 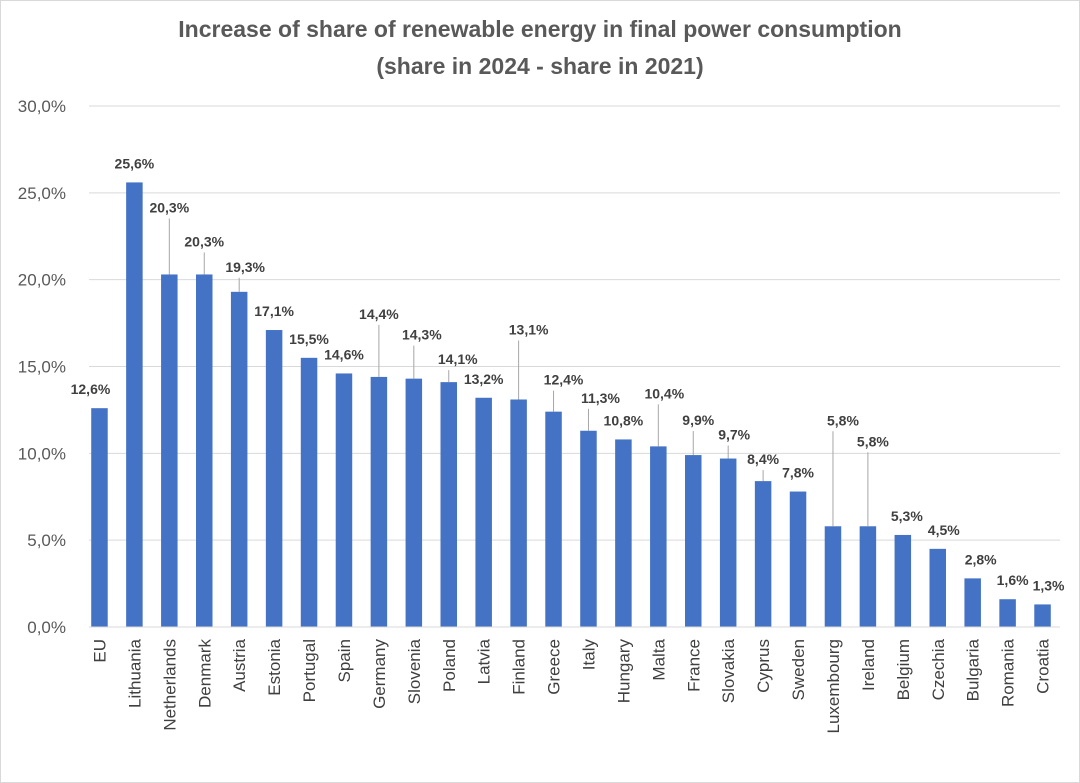 What do you see at coordinates (344, 500) in the screenshot?
I see `bar-spain` at bounding box center [344, 500].